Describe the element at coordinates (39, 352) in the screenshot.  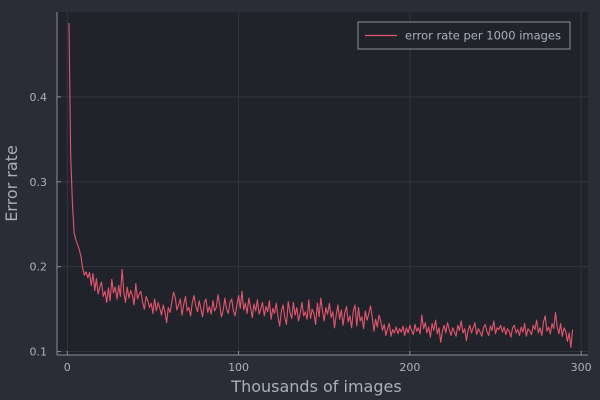
I see `y-tick-label: 0.1` at that location.